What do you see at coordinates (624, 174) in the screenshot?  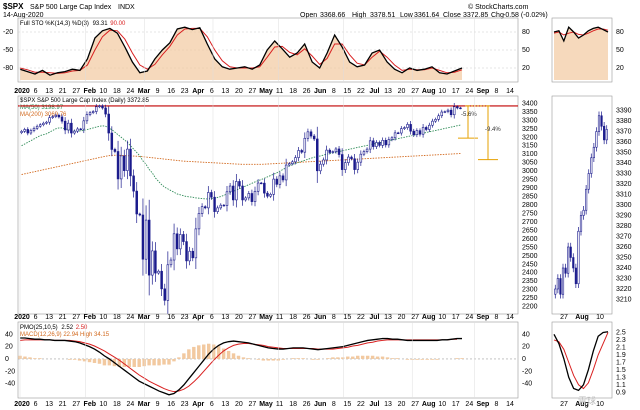 I see `zoom-price-ytick-label: 3330` at bounding box center [624, 174].